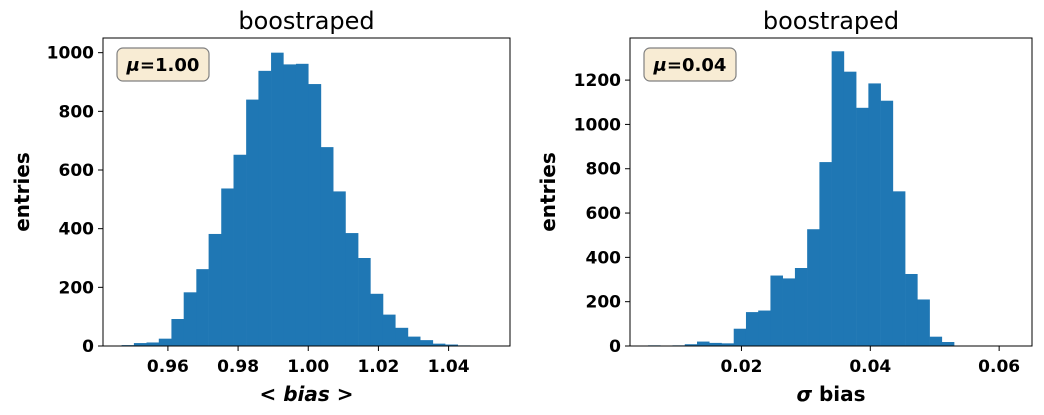  I want to click on x-tick-label: 0.96, so click(168, 367).